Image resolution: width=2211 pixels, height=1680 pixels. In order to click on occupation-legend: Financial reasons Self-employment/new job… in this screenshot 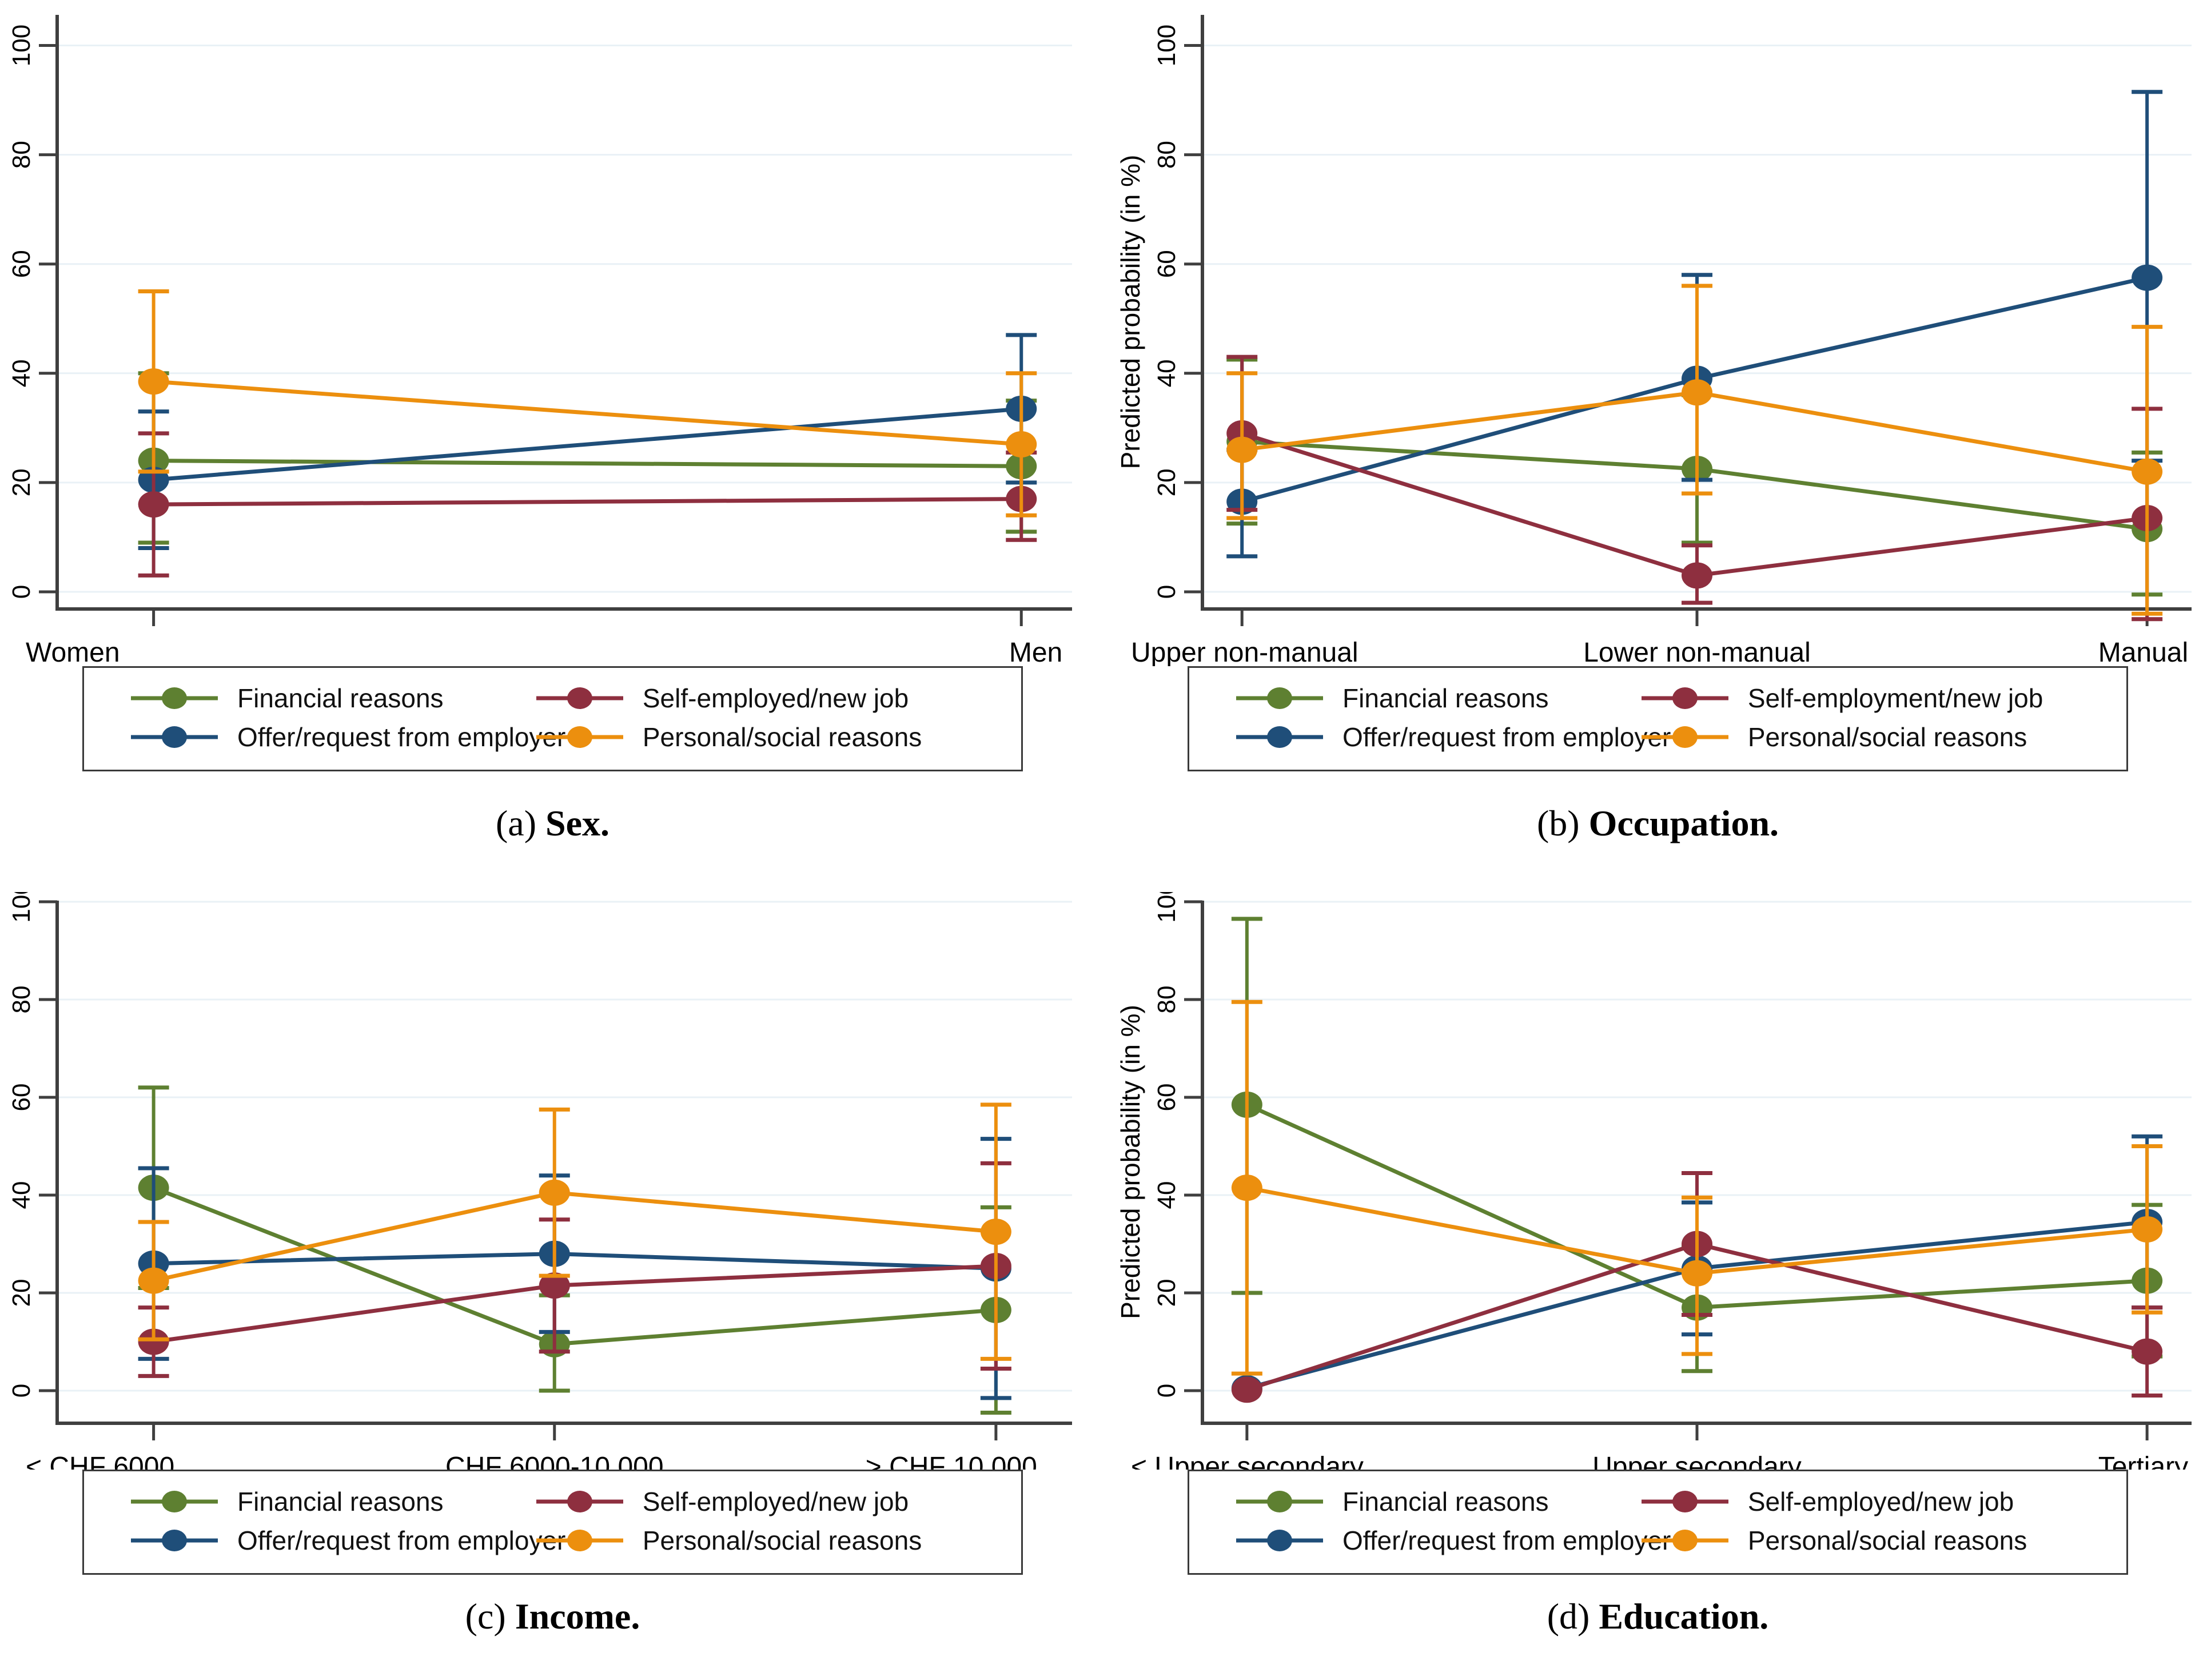, I will do `click(1658, 718)`.